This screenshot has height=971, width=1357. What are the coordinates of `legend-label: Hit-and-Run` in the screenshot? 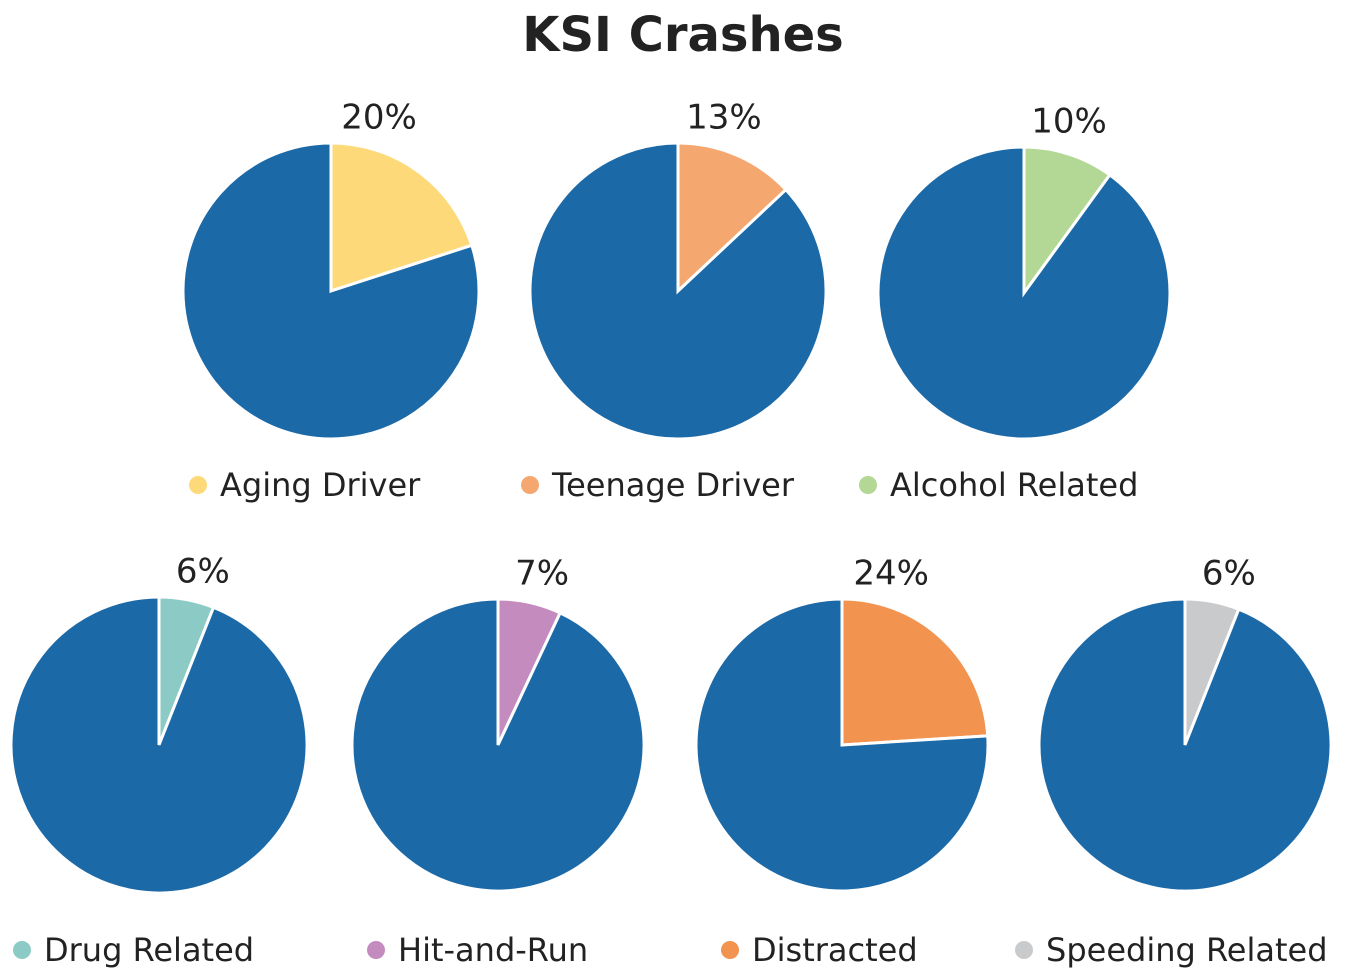 It's located at (493, 950).